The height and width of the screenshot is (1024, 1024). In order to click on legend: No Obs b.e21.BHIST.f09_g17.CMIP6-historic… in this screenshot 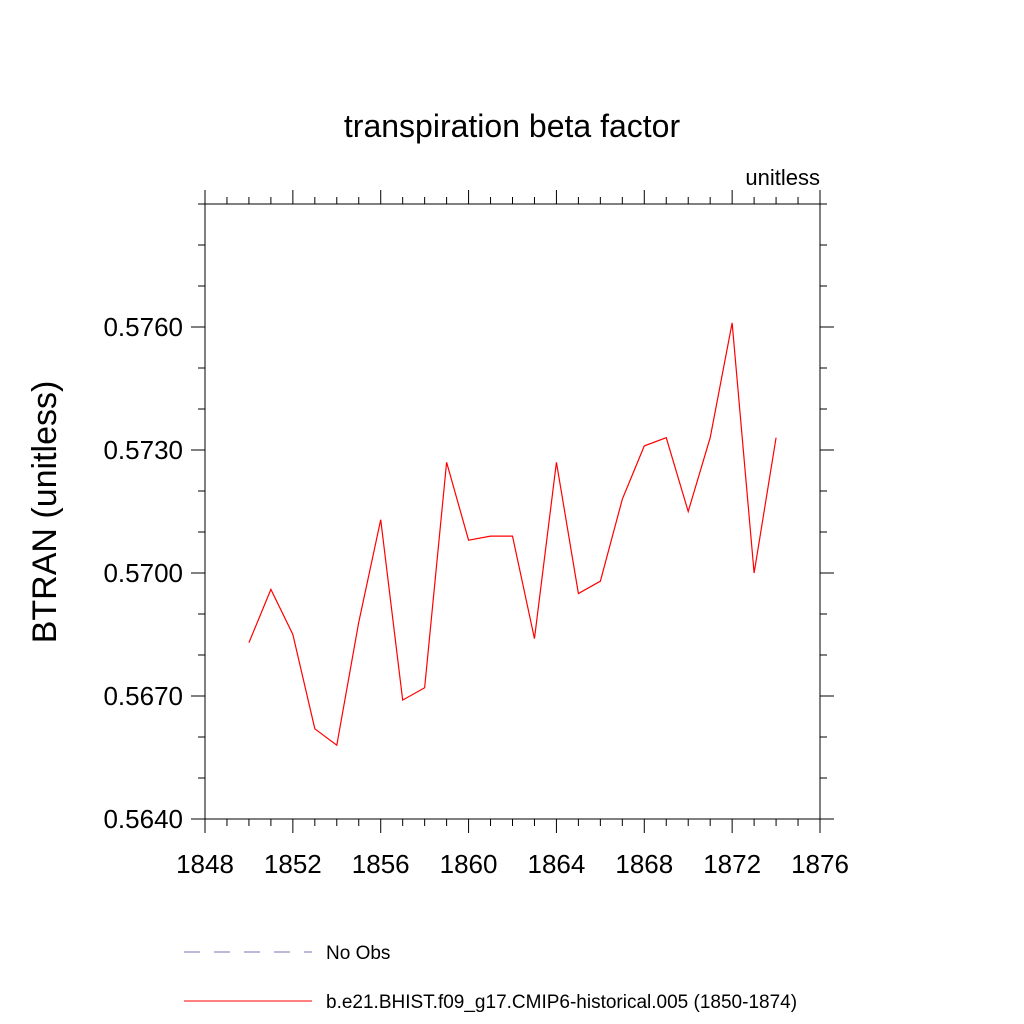, I will do `click(490, 978)`.